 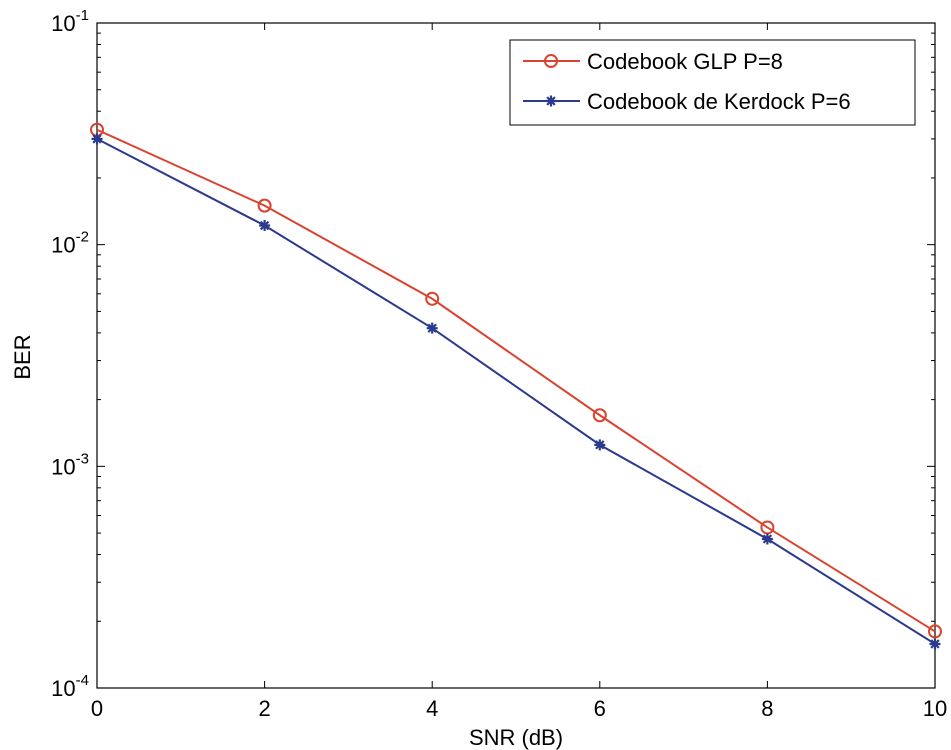 What do you see at coordinates (516, 737) in the screenshot?
I see `x-axis-label: SNR (dB)` at bounding box center [516, 737].